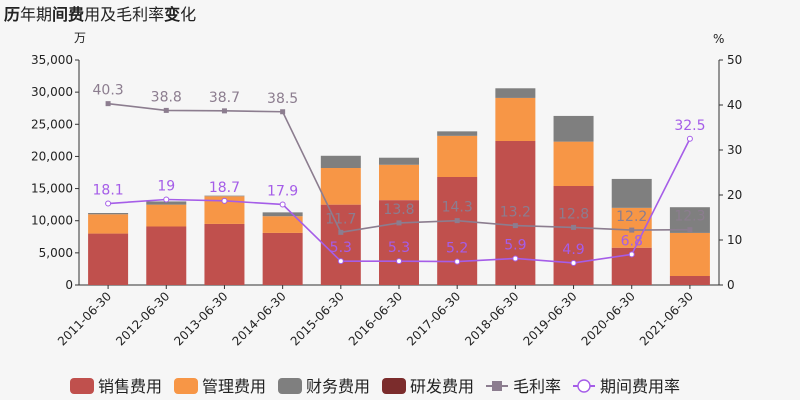  What do you see at coordinates (491, 318) in the screenshot?
I see `x-tick-label: 2018-06-30` at bounding box center [491, 318].